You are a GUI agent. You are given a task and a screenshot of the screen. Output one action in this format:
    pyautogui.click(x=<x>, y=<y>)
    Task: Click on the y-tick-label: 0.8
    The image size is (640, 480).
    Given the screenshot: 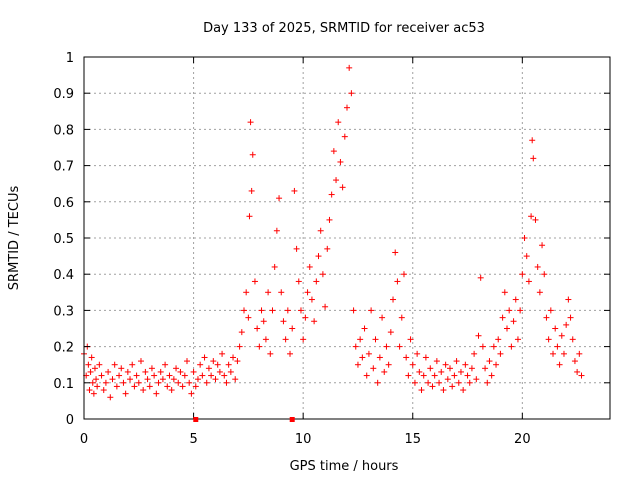 What is the action you would take?
    pyautogui.click(x=63, y=130)
    